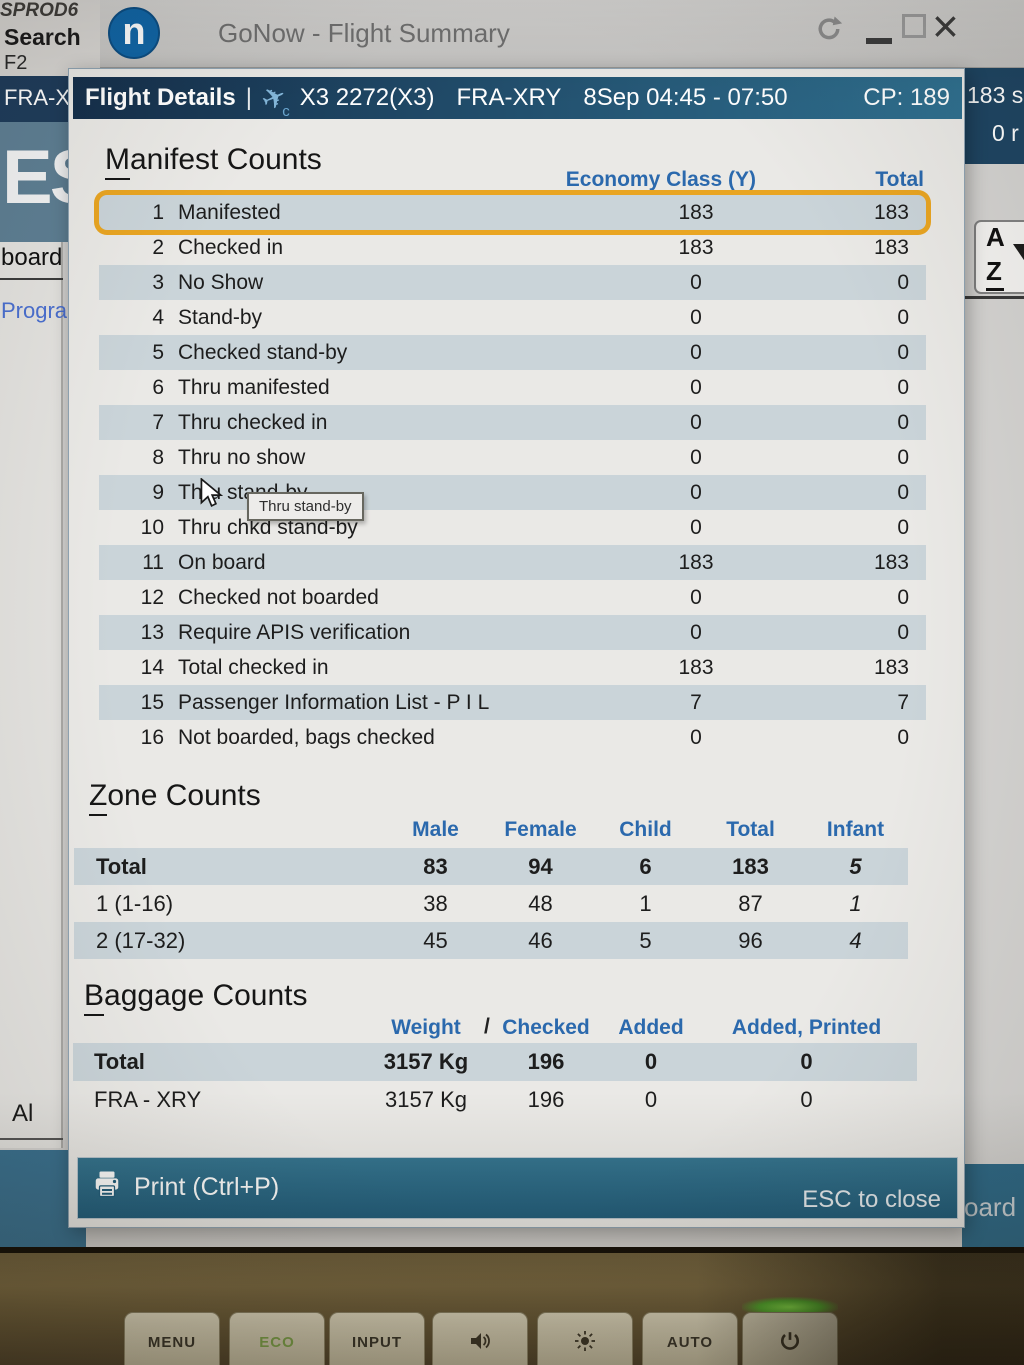 Image resolution: width=1024 pixels, height=1365 pixels. What do you see at coordinates (994, 297) in the screenshot?
I see `divider` at bounding box center [994, 297].